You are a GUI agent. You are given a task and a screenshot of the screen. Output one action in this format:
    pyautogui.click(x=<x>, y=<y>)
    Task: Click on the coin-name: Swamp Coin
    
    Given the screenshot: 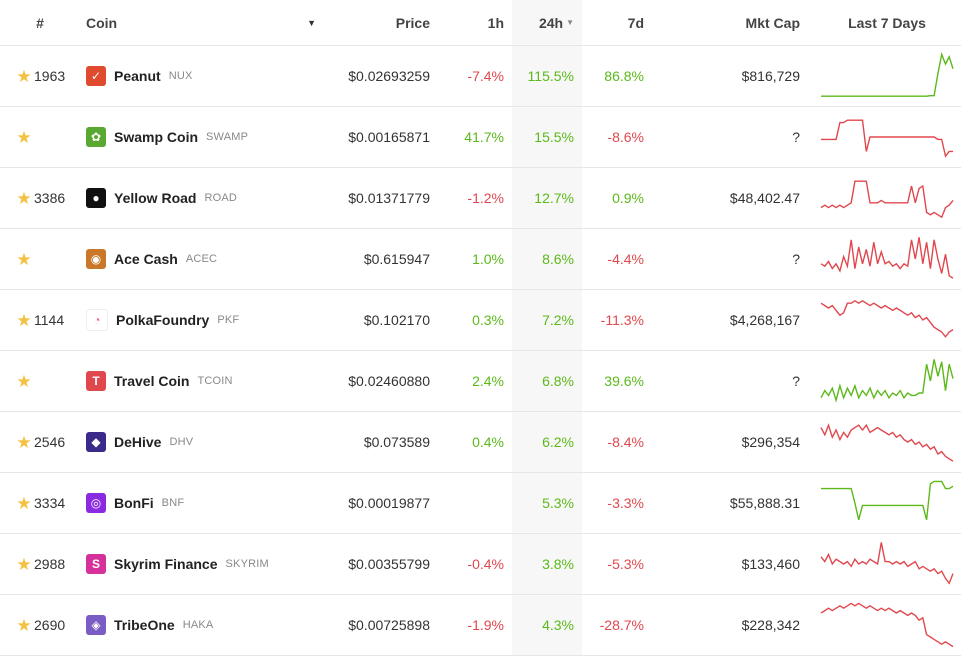 What is the action you would take?
    pyautogui.click(x=156, y=137)
    